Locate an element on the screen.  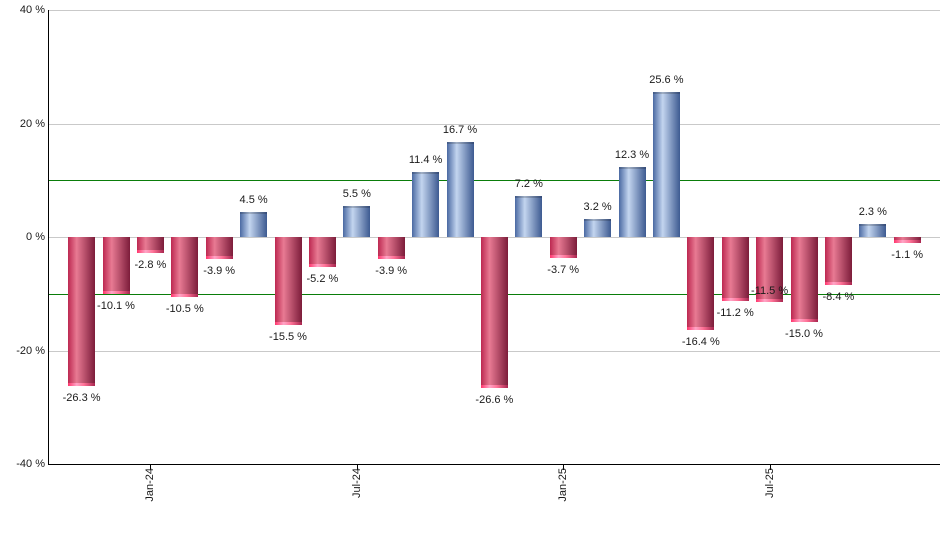
bar-value-label: -16.4 % is located at coordinates (700, 342).